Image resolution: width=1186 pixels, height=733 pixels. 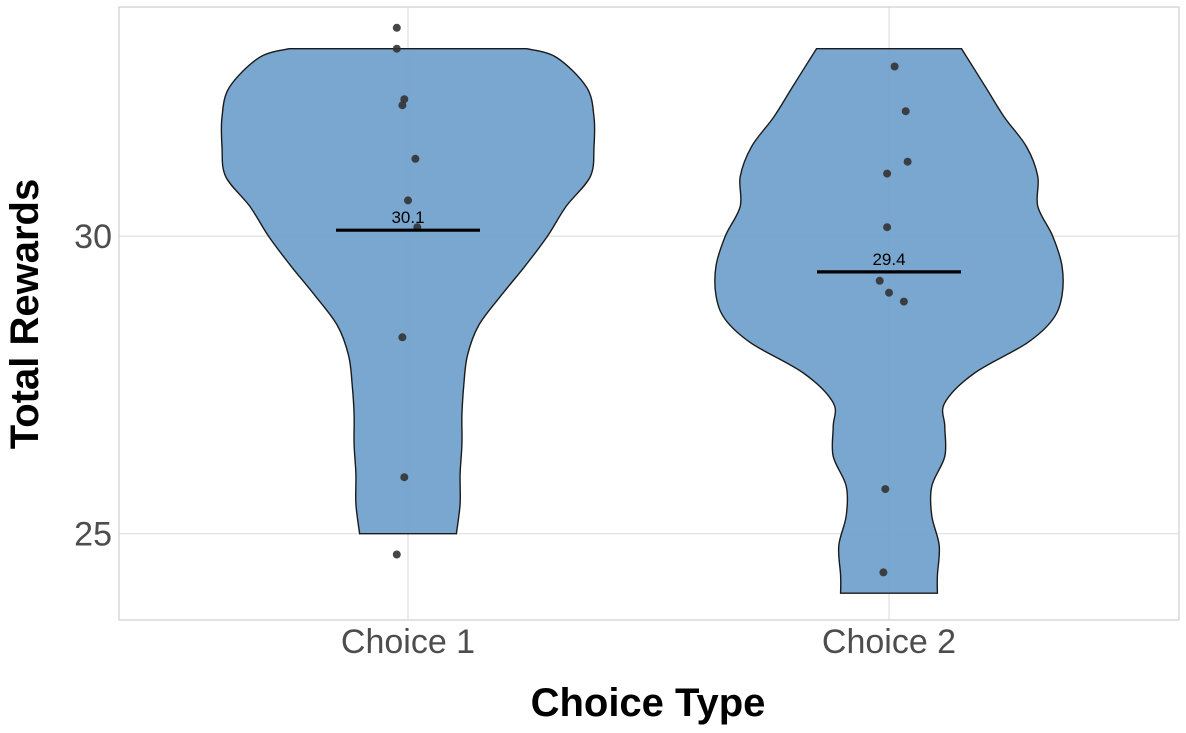 What do you see at coordinates (889, 642) in the screenshot?
I see `x-tick-label: Choice 2` at bounding box center [889, 642].